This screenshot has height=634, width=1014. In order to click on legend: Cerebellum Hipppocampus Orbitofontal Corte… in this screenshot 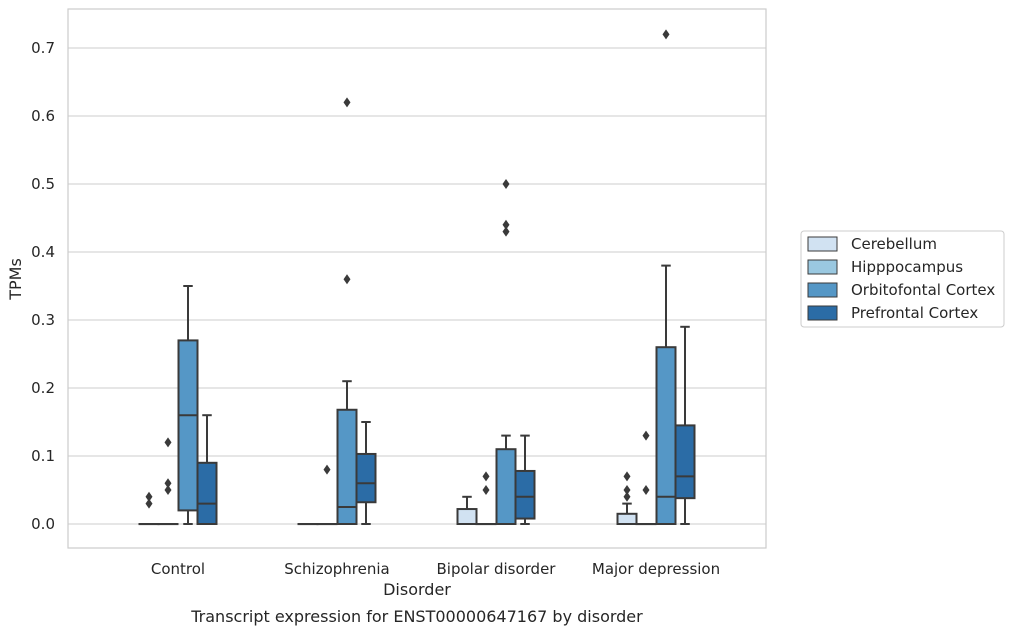, I will do `click(902, 279)`.